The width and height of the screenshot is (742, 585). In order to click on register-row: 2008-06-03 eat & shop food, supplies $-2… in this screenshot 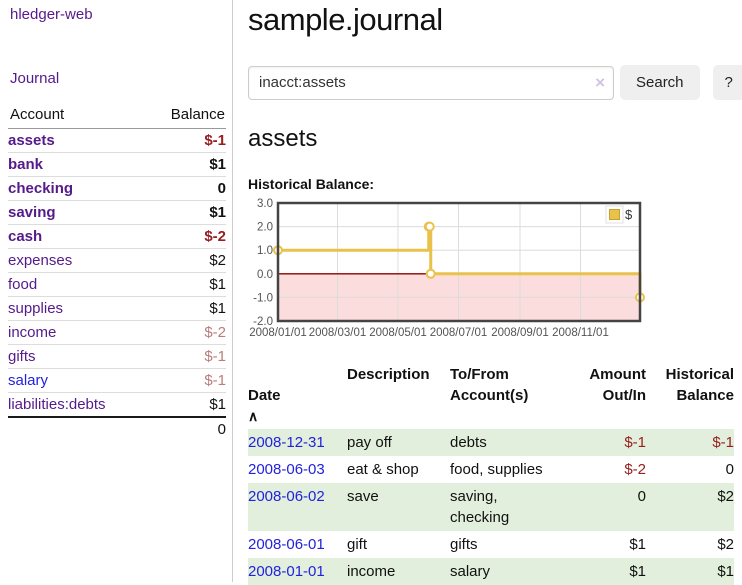, I will do `click(491, 469)`.